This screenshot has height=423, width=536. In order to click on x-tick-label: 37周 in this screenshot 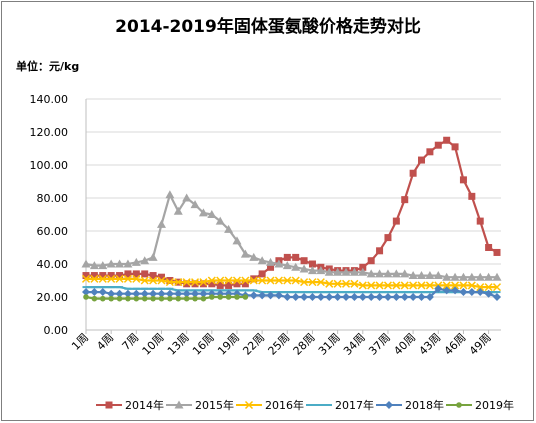, I will do `click(379, 344)`.